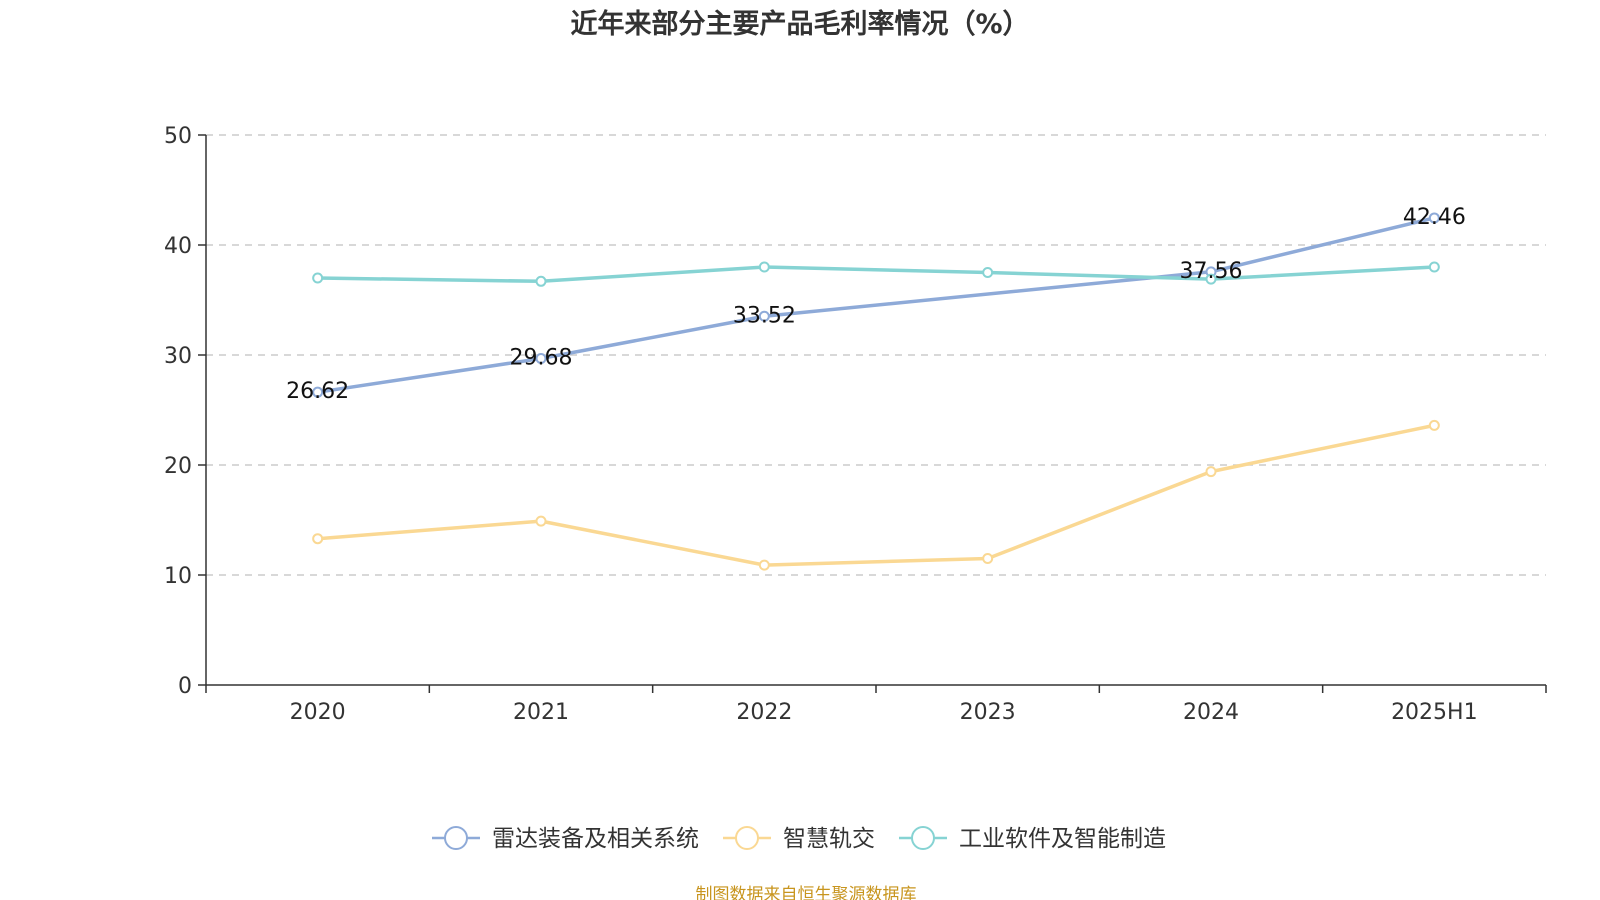 The image size is (1600, 900). Describe the element at coordinates (799, 24) in the screenshot. I see `chart-title: 近年来部分主要产品毛利率情况（%）` at that location.